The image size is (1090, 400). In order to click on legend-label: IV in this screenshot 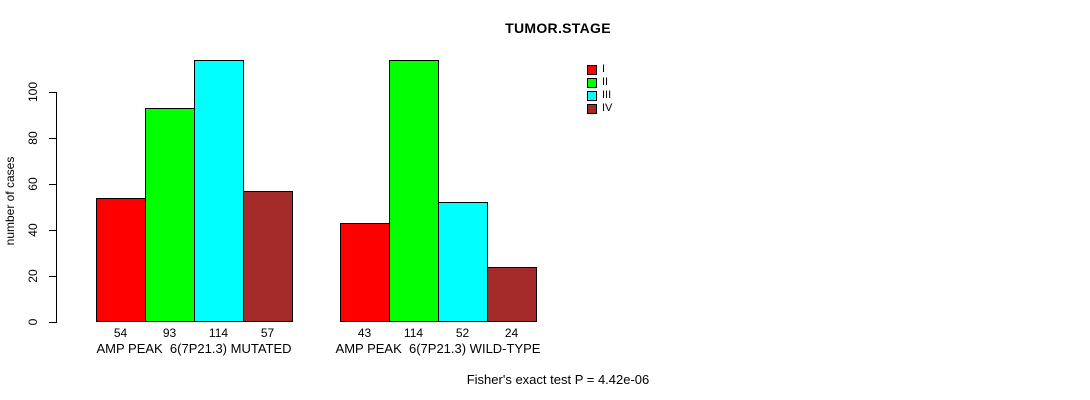, I will do `click(607, 108)`.